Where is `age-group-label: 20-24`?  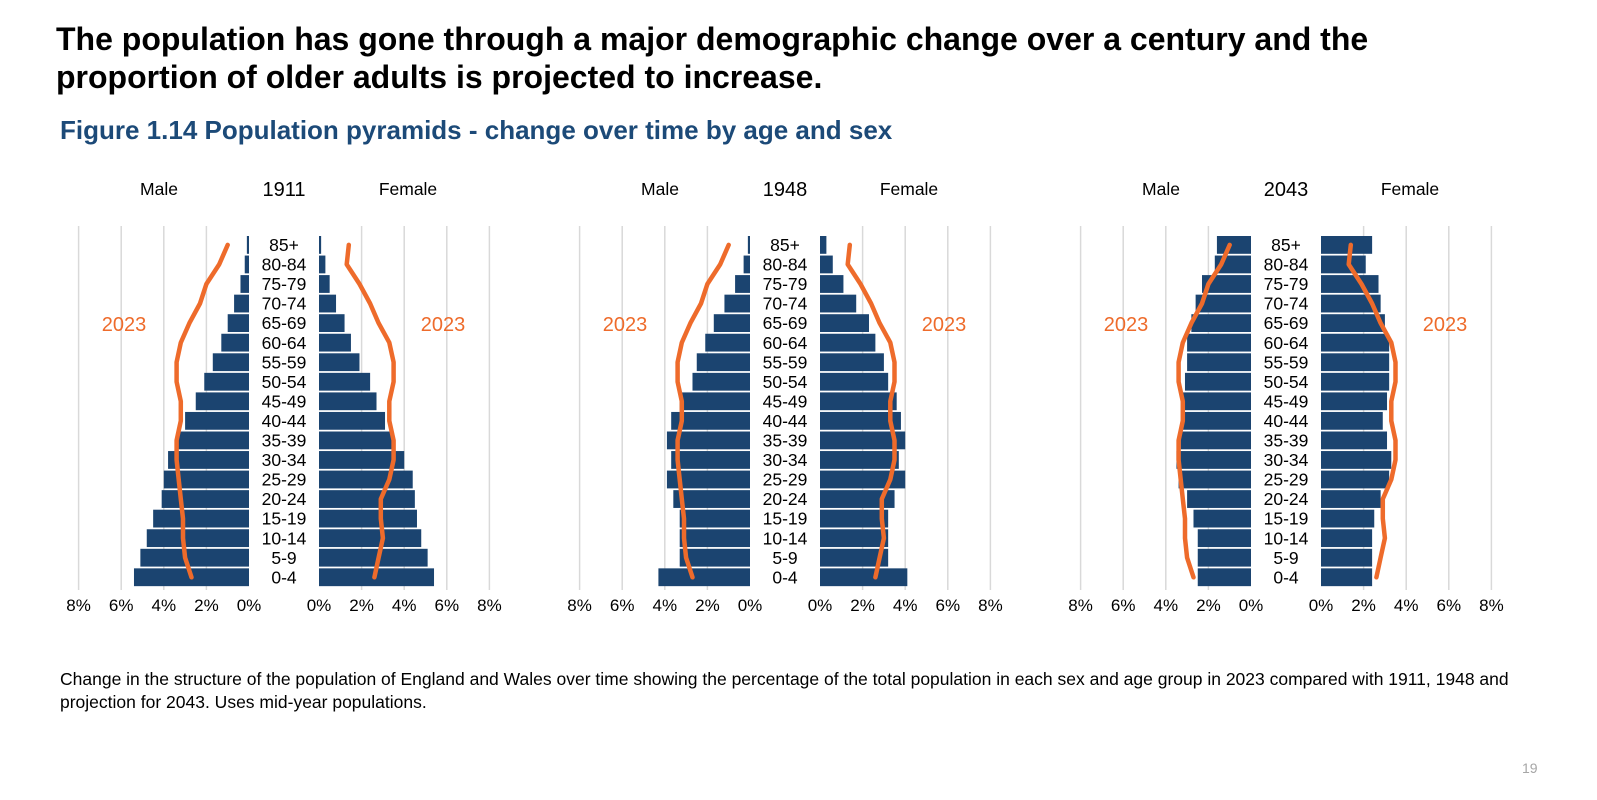
age-group-label: 20-24 is located at coordinates (785, 499).